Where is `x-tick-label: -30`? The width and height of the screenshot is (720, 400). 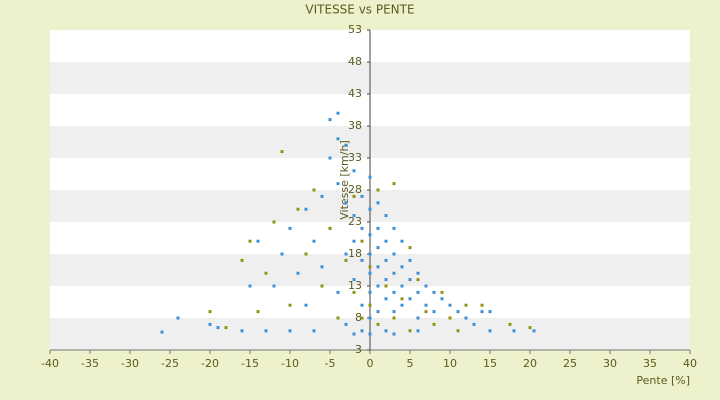 x-tick-label: -30 is located at coordinates (130, 363).